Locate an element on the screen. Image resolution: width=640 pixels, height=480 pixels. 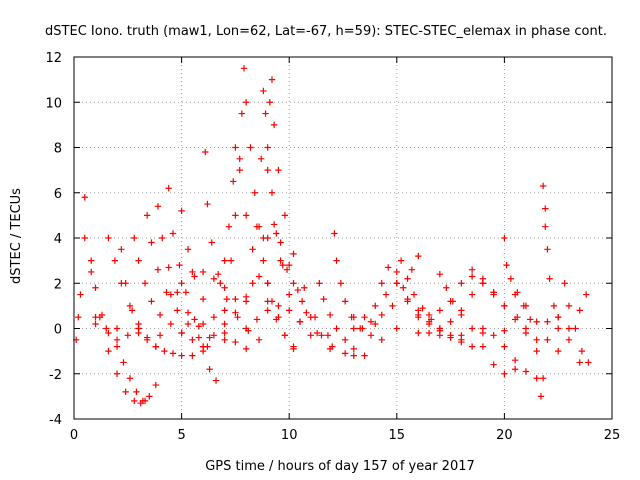
x-tick-label: 5 is located at coordinates (181, 435).